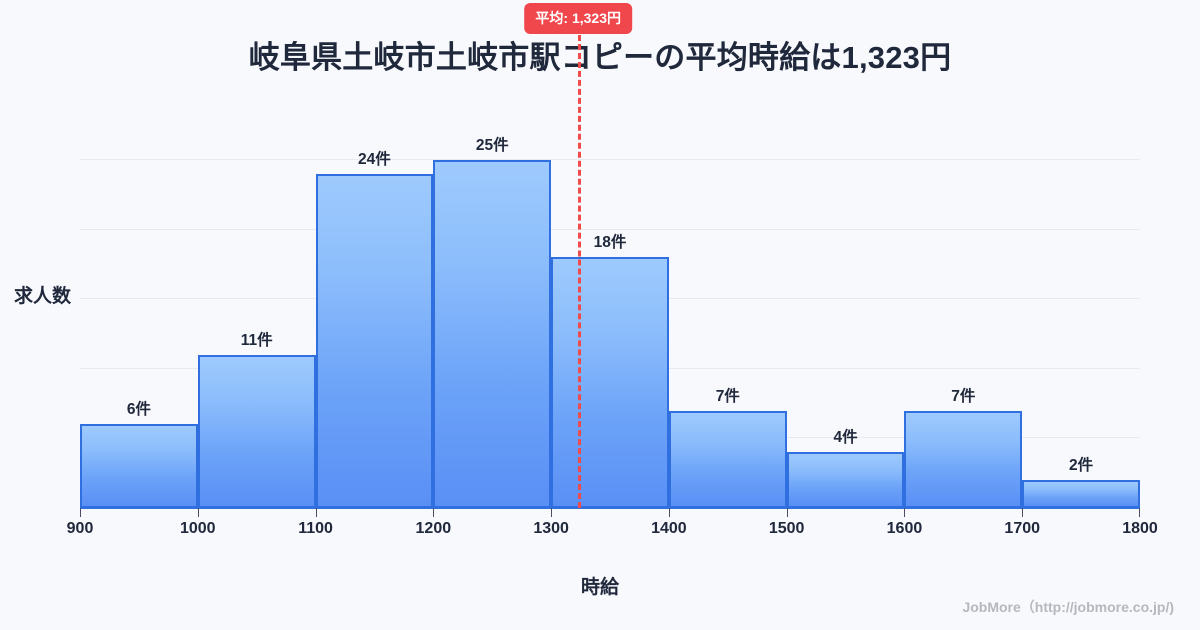  Describe the element at coordinates (610, 243) in the screenshot. I see `bar-value-label: 18件` at that location.